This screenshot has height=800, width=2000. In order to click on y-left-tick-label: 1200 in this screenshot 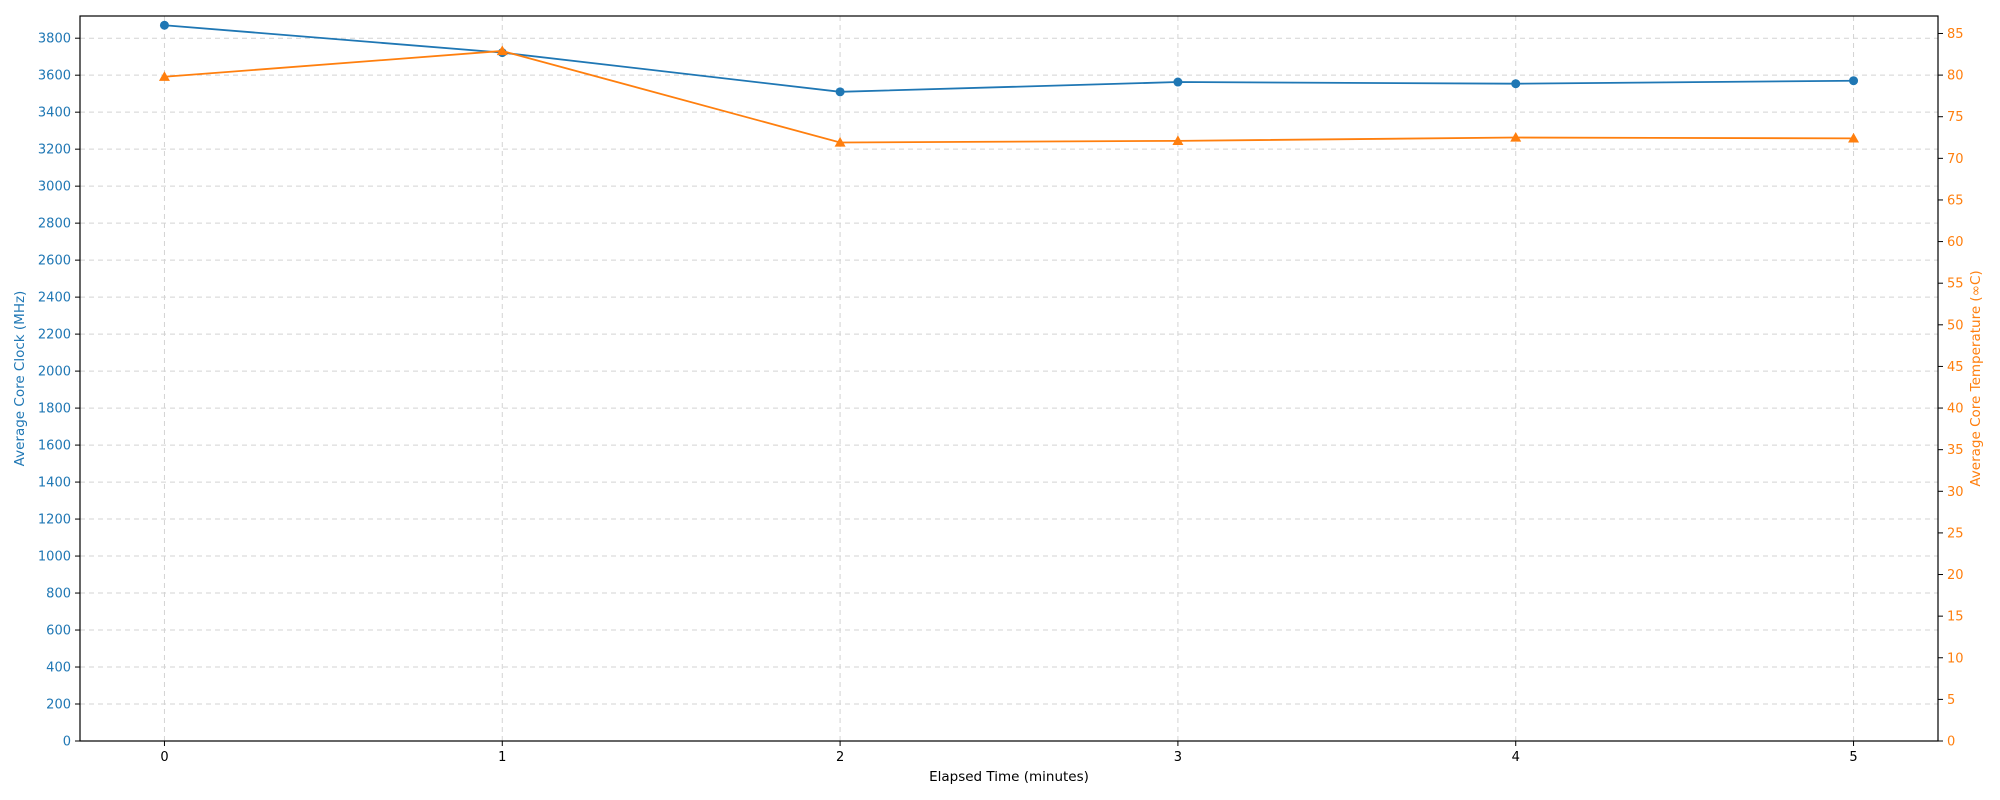, I will do `click(54, 520)`.